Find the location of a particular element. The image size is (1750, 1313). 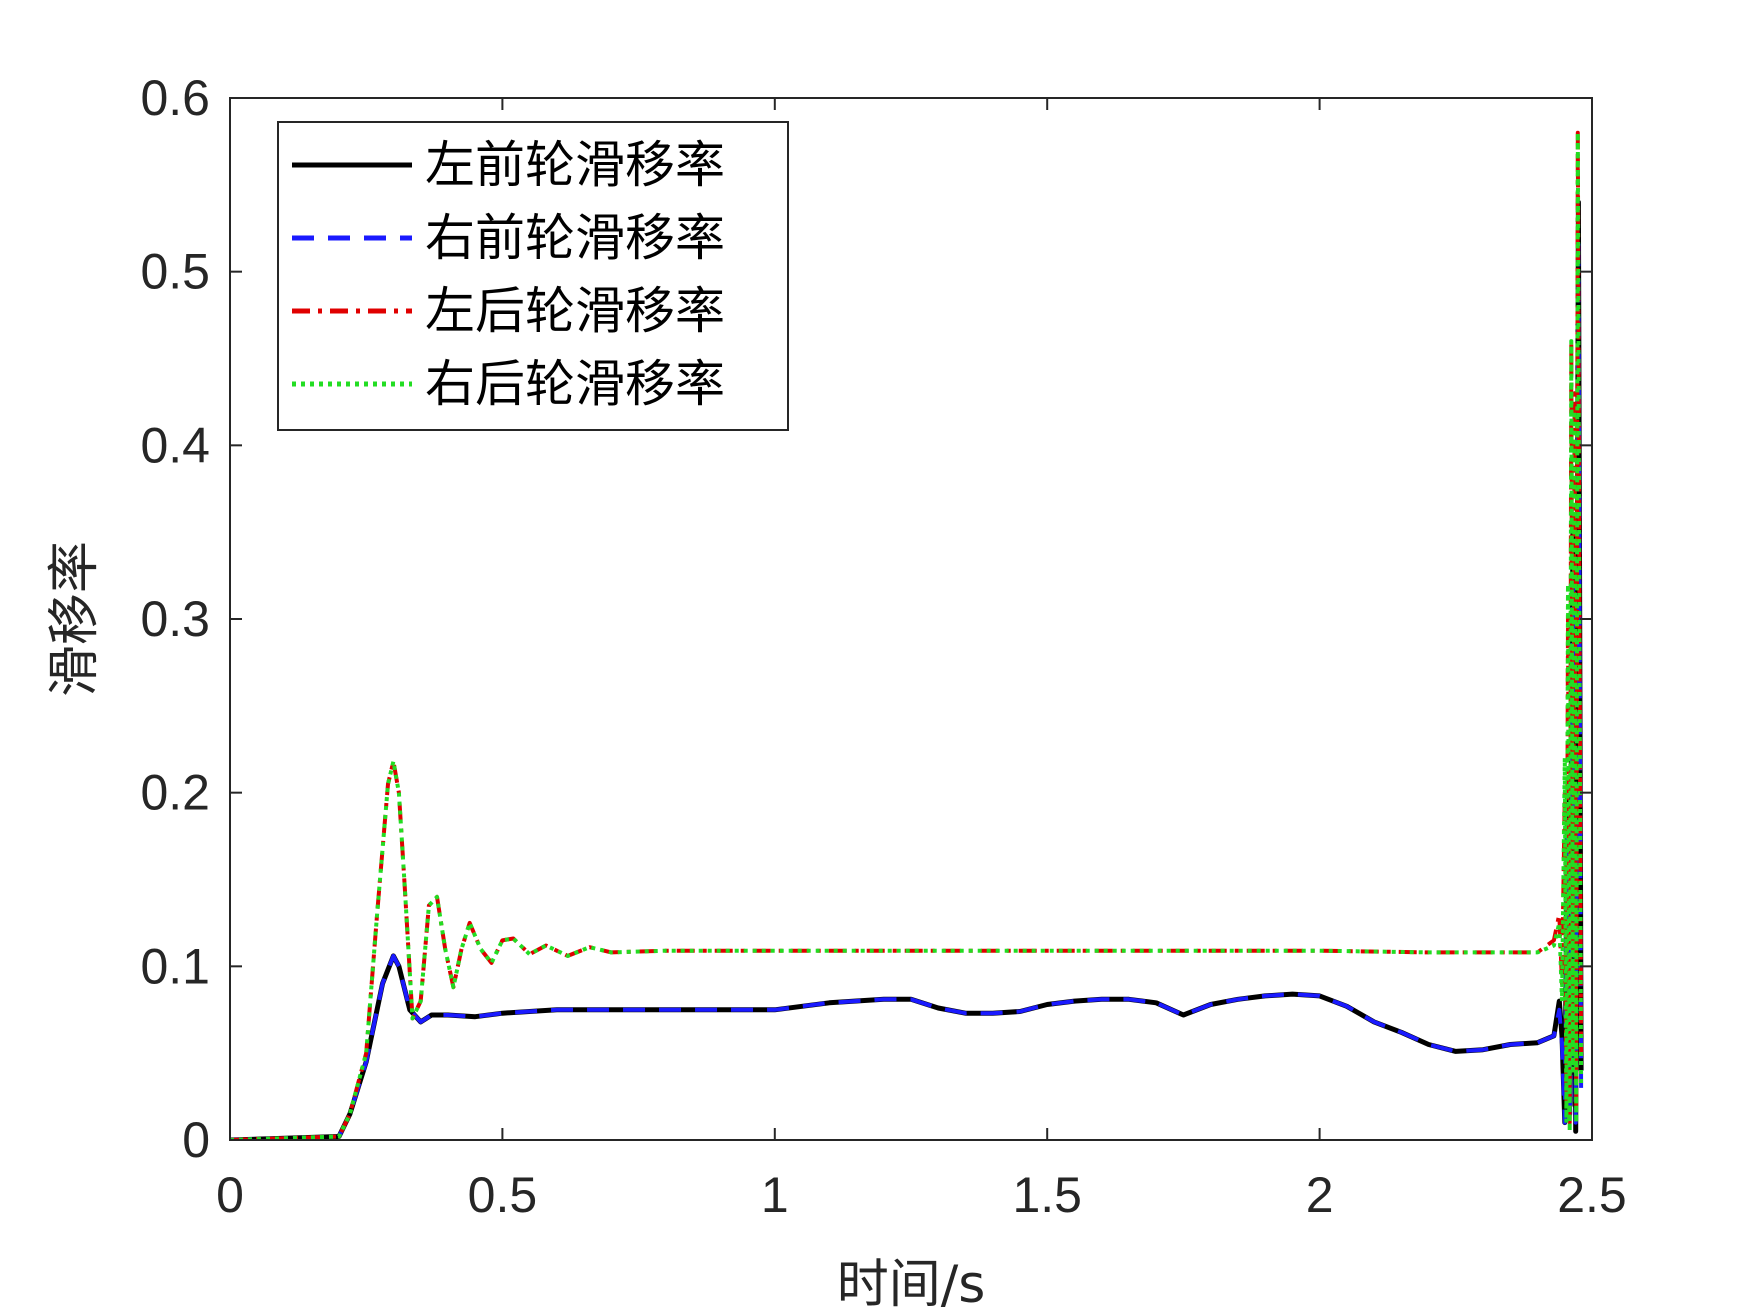

legend-label-2: 右前轮滑移率 is located at coordinates (575, 238).